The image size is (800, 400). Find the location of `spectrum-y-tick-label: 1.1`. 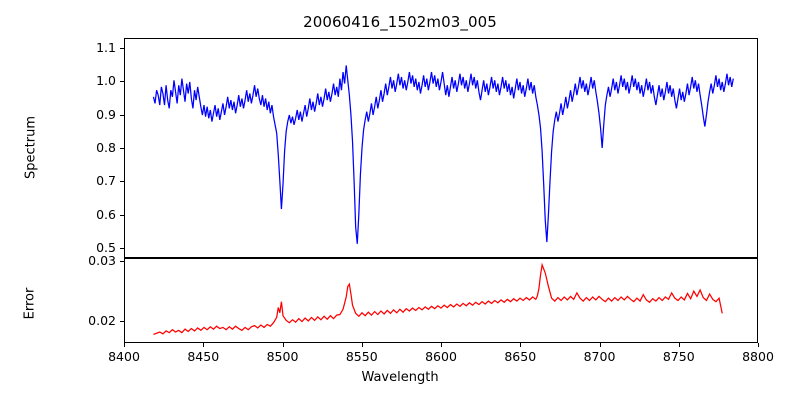

spectrum-y-tick-label: 1.1 is located at coordinates (106, 47).